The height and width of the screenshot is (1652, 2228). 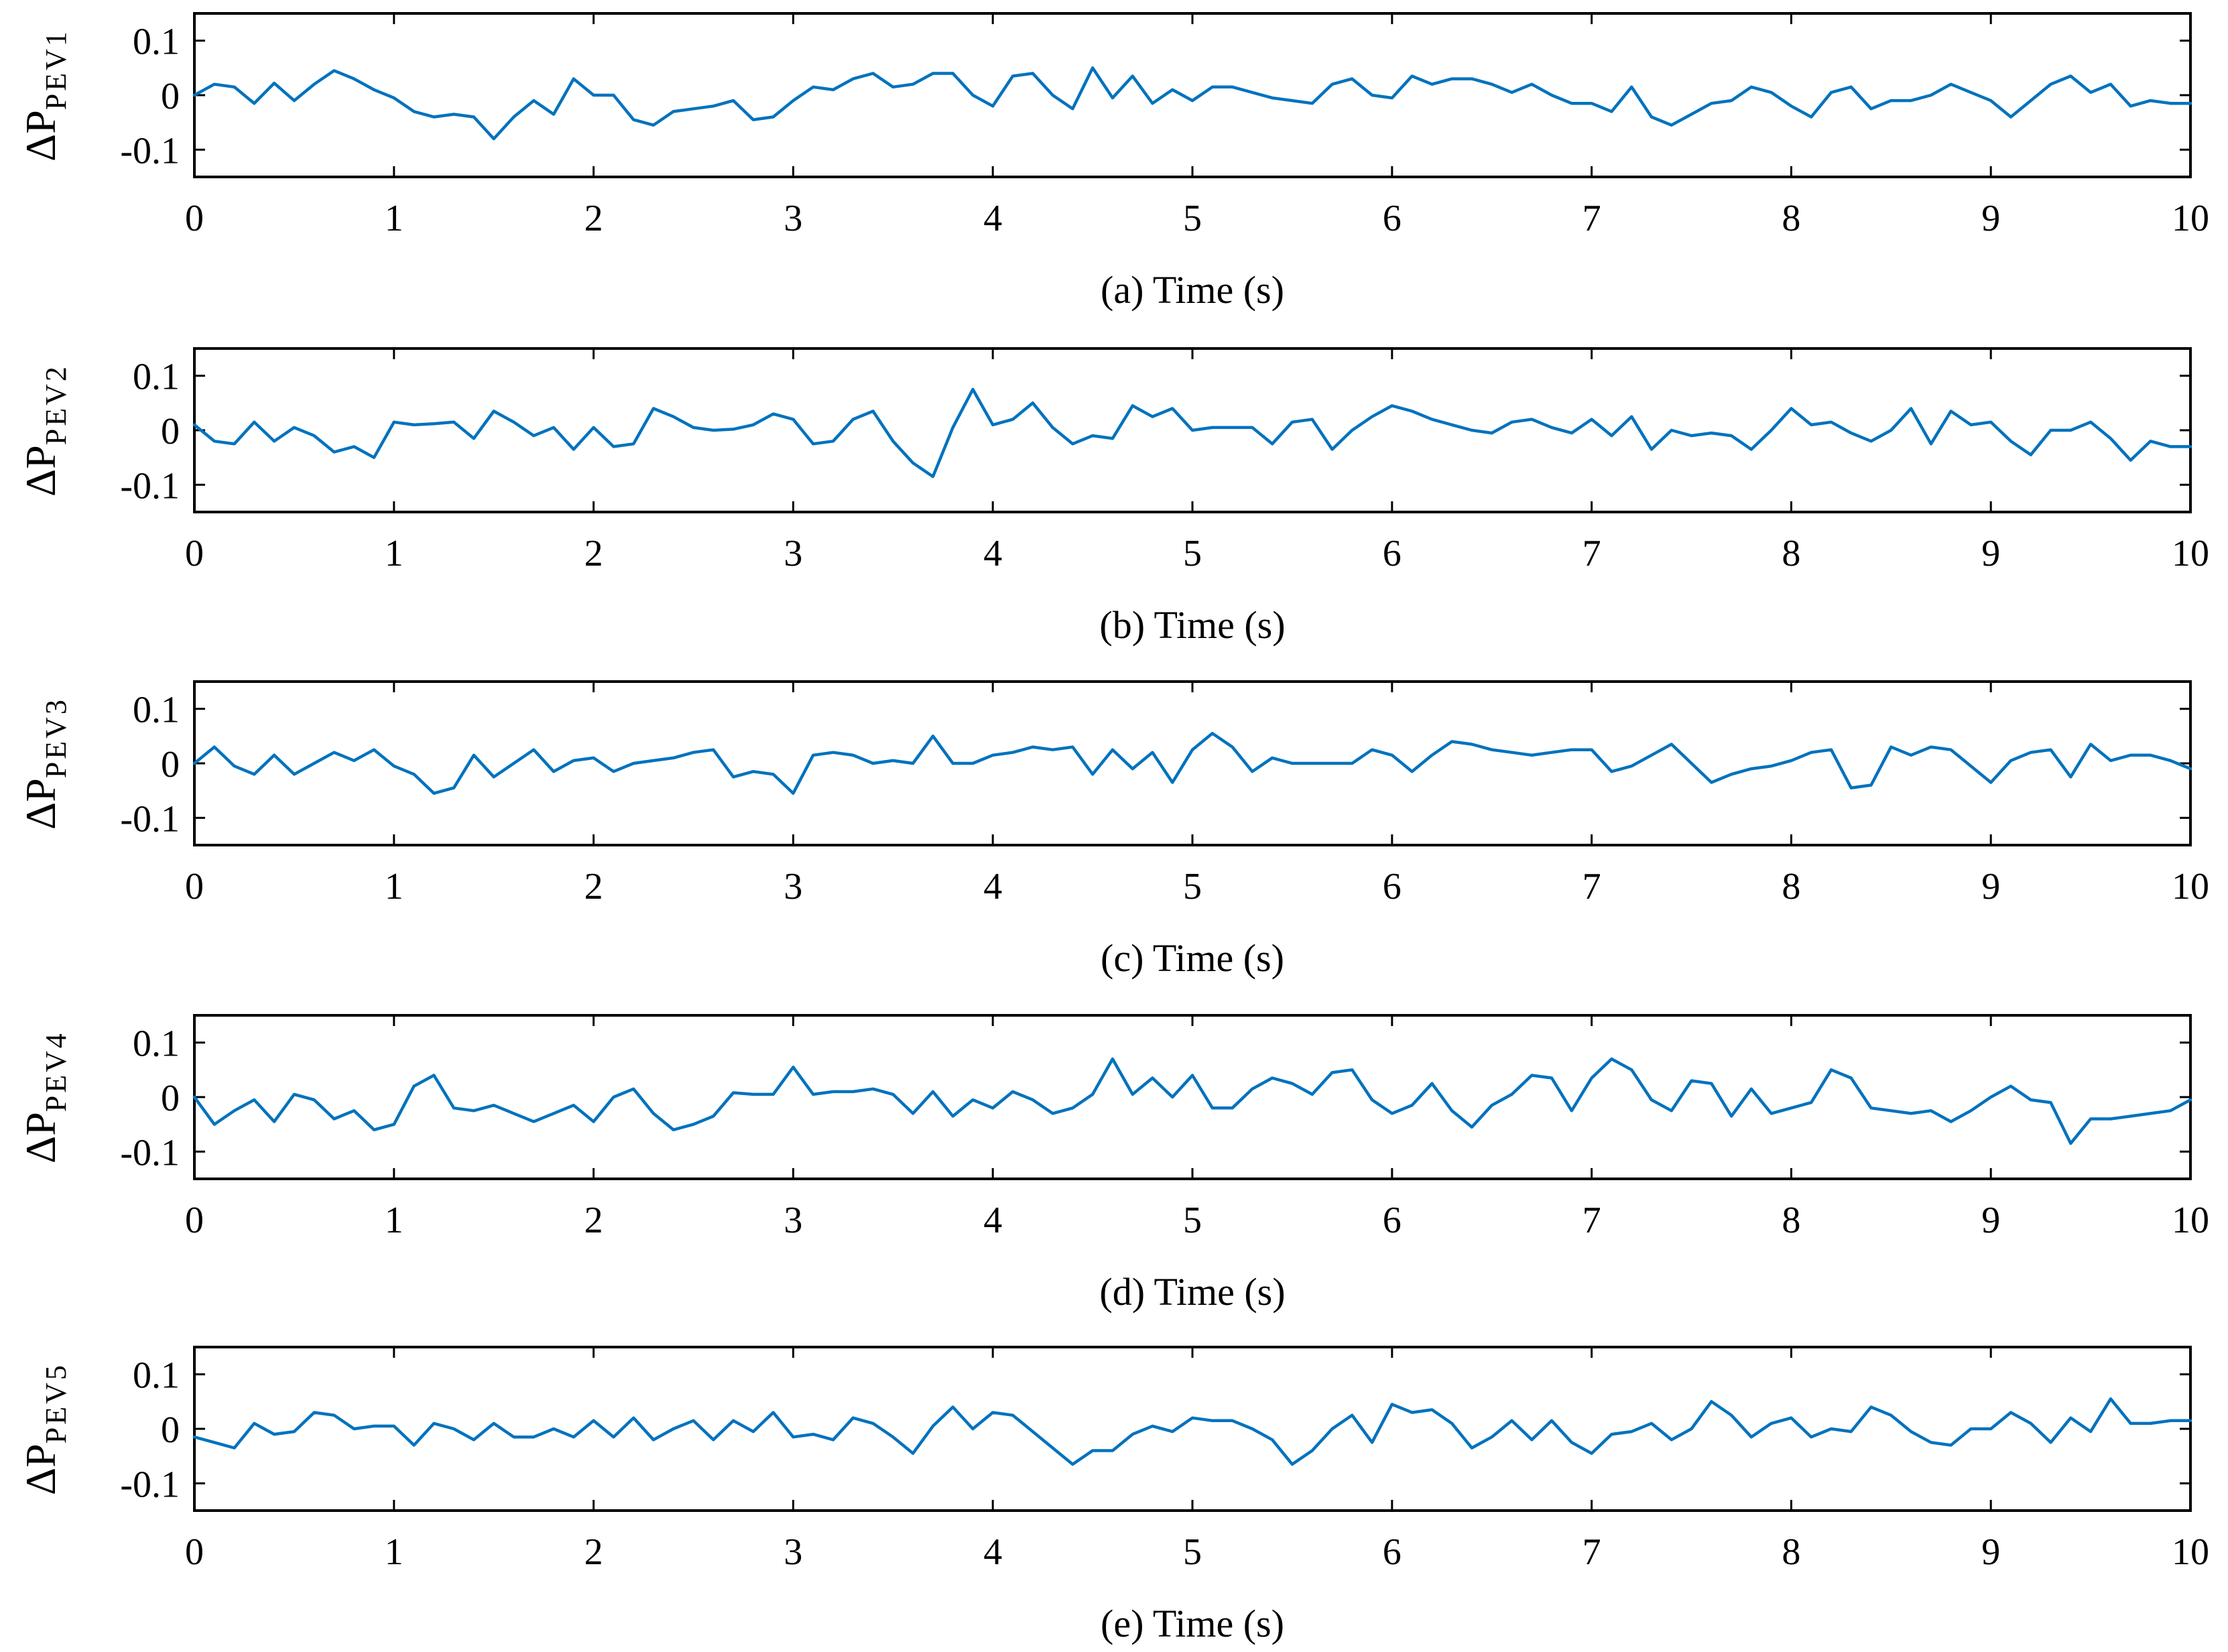 What do you see at coordinates (1192, 1101) in the screenshot?
I see `series-line-pev4` at bounding box center [1192, 1101].